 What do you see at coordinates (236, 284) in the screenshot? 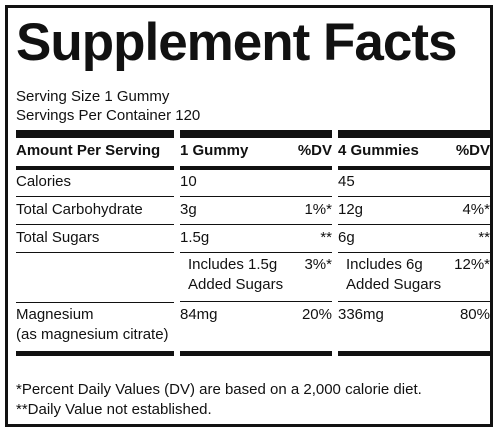
I see `added-sugars-1-line2: Added Sugars` at bounding box center [236, 284].